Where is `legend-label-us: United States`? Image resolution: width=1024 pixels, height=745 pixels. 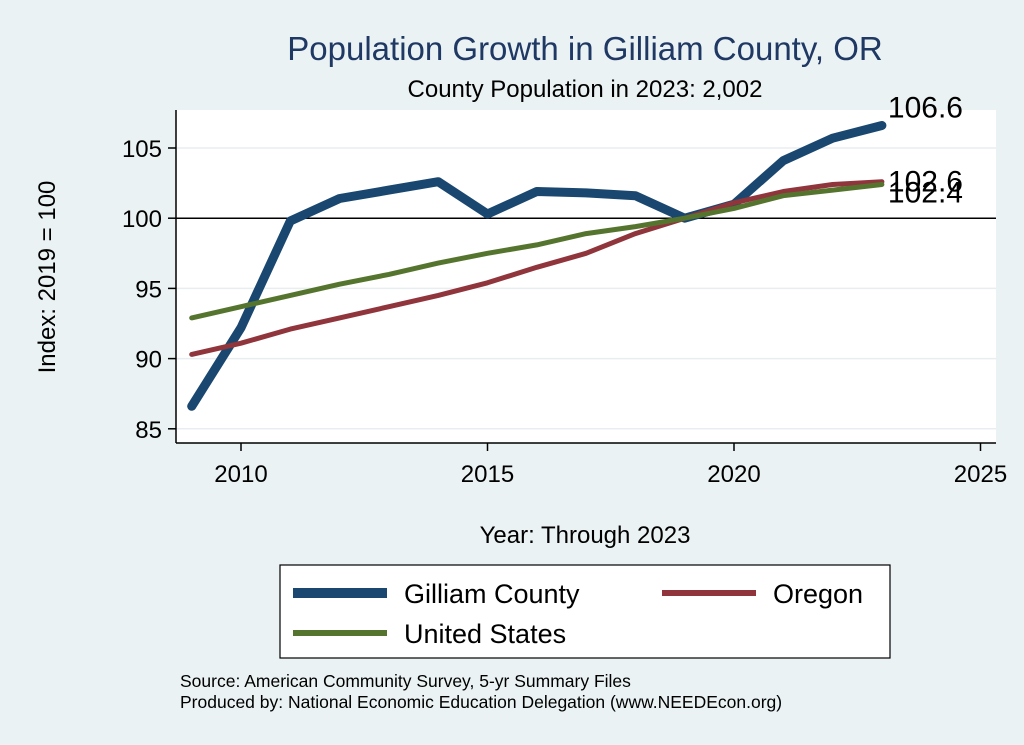 legend-label-us: United States is located at coordinates (485, 634).